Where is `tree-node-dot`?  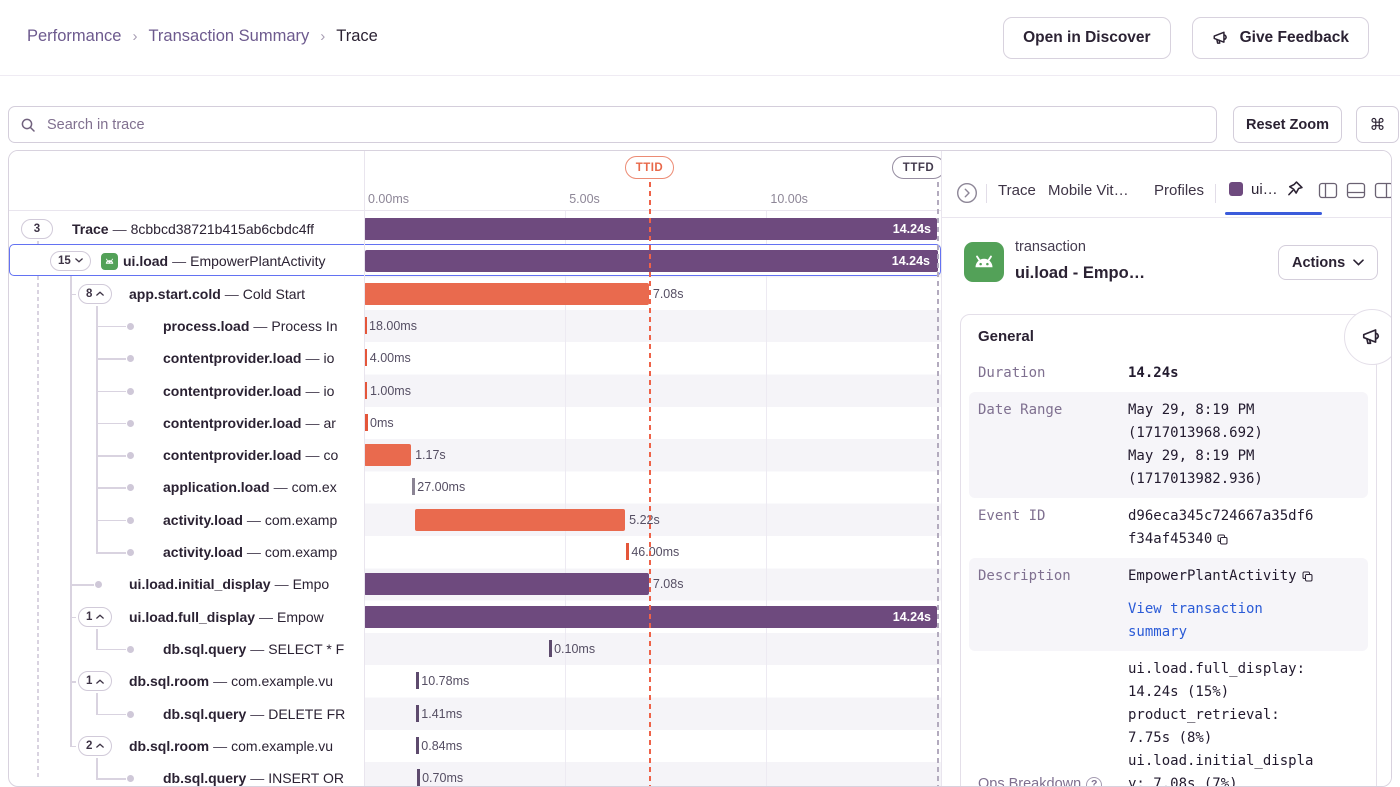 tree-node-dot is located at coordinates (130, 456).